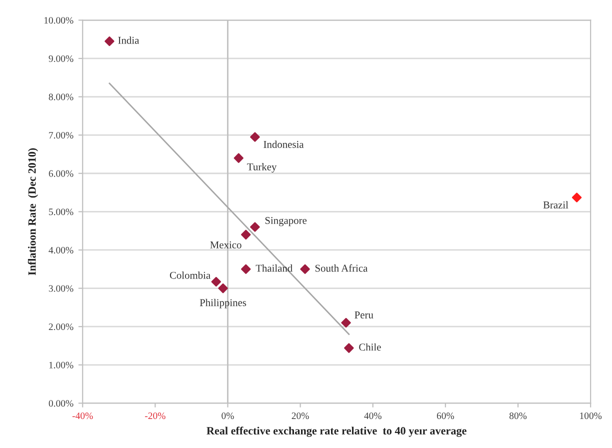  I want to click on annotation: Indonesia, so click(284, 144).